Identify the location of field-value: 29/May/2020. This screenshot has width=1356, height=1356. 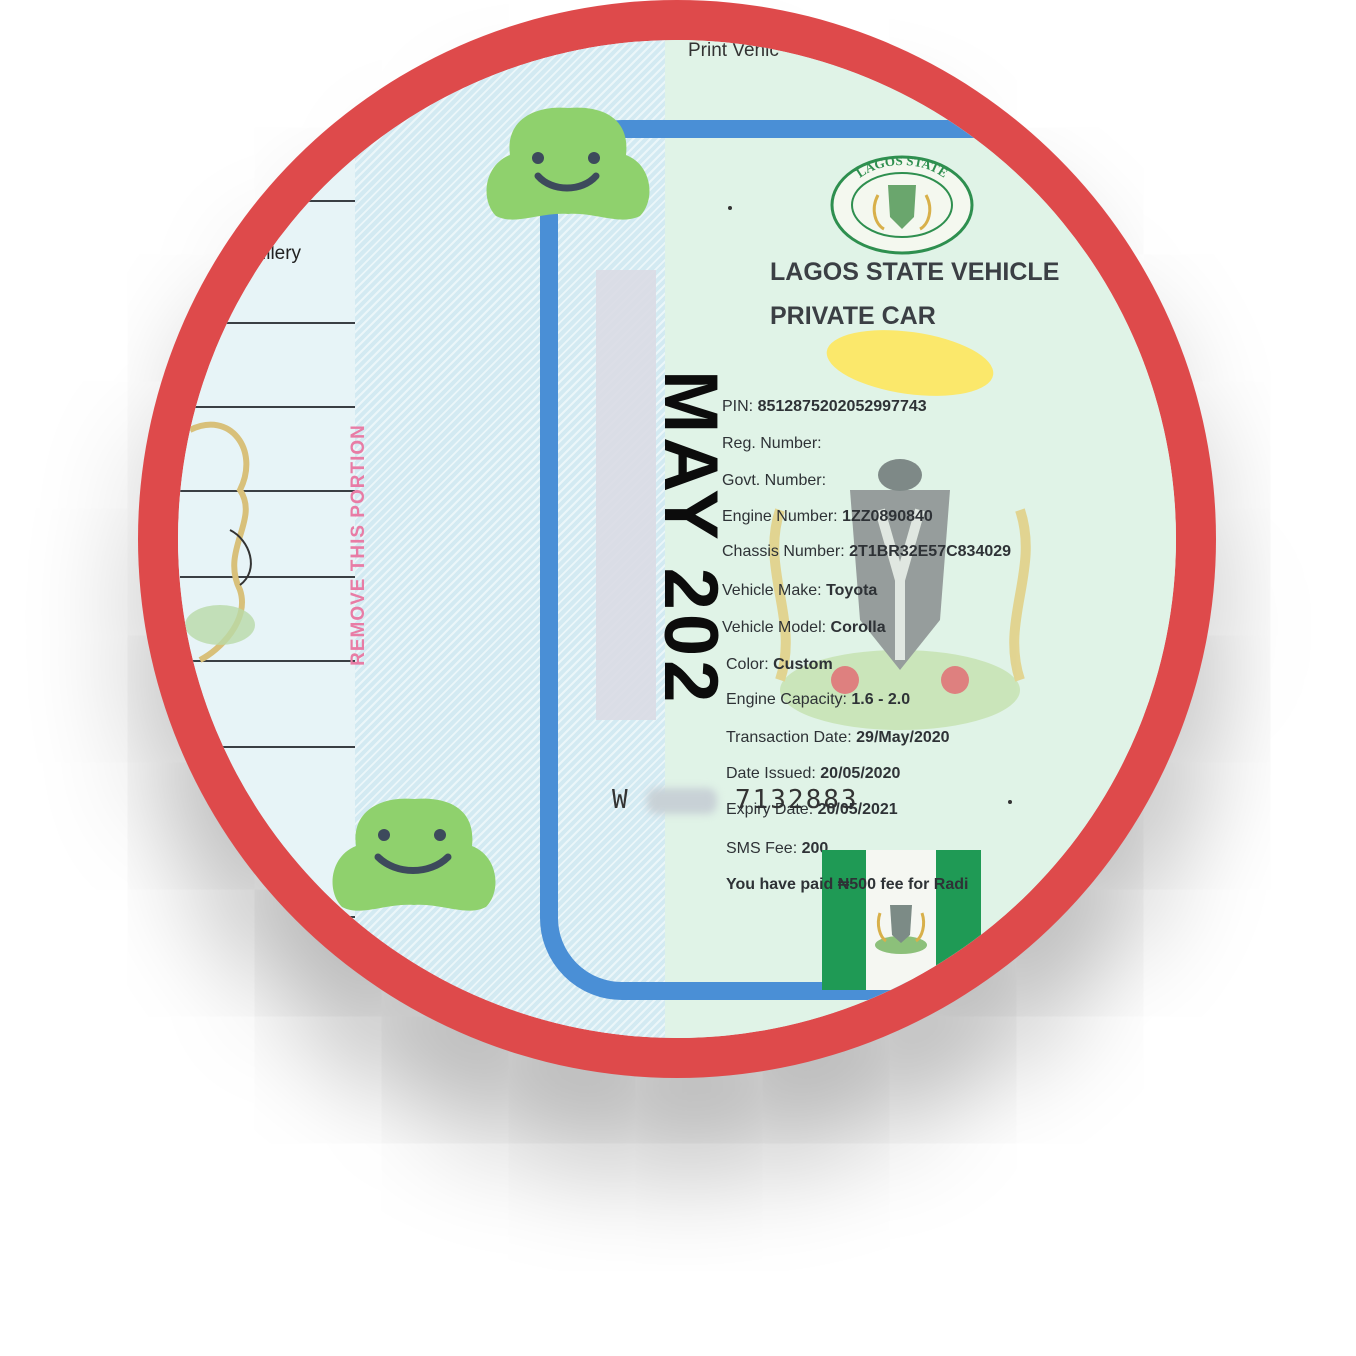
(903, 737).